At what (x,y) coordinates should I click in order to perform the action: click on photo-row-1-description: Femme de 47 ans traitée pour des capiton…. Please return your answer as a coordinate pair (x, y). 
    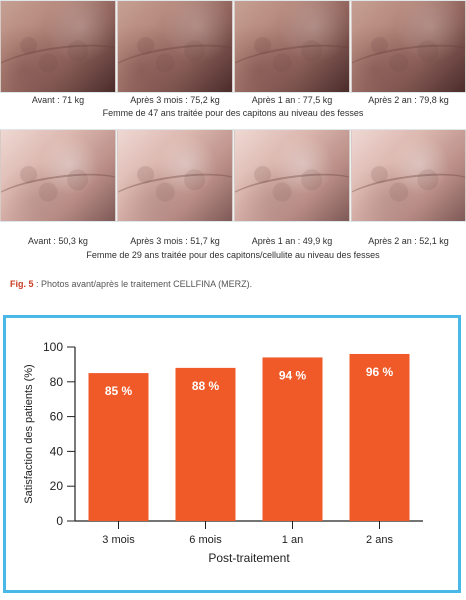
    Looking at the image, I should click on (233, 113).